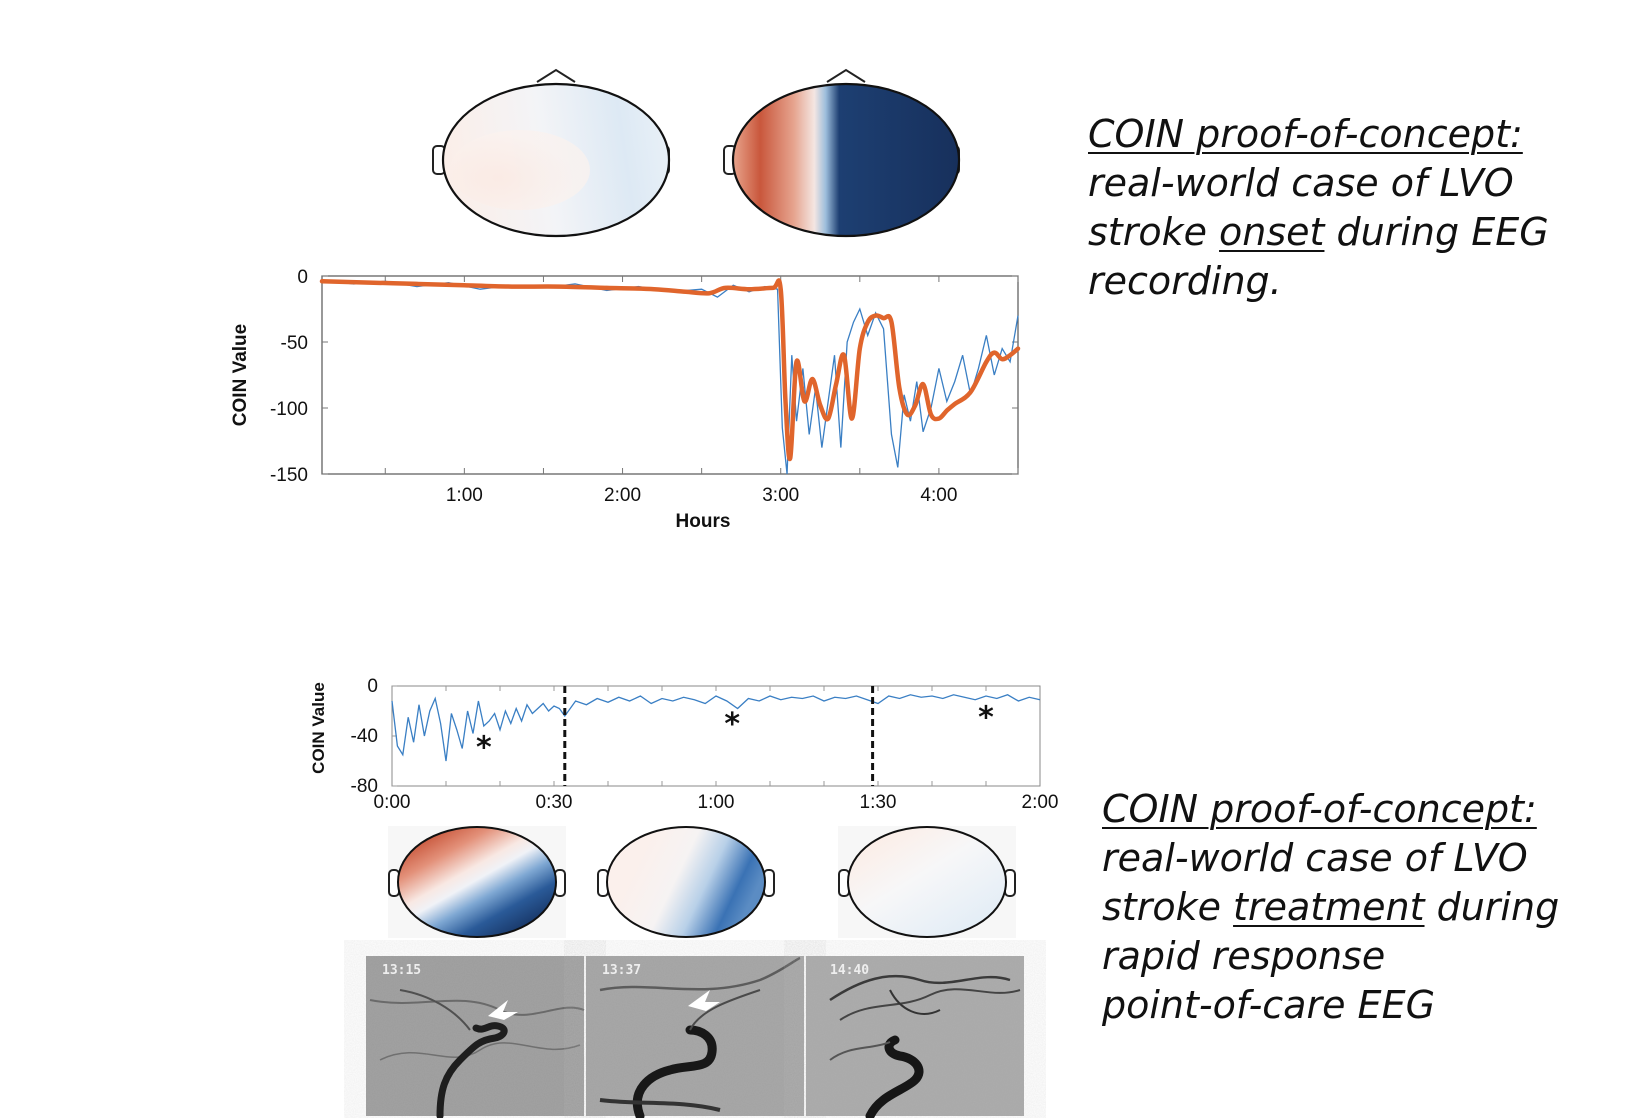 This screenshot has height=1118, width=1634. I want to click on onset-x-tick-label: 3:00, so click(780, 495).